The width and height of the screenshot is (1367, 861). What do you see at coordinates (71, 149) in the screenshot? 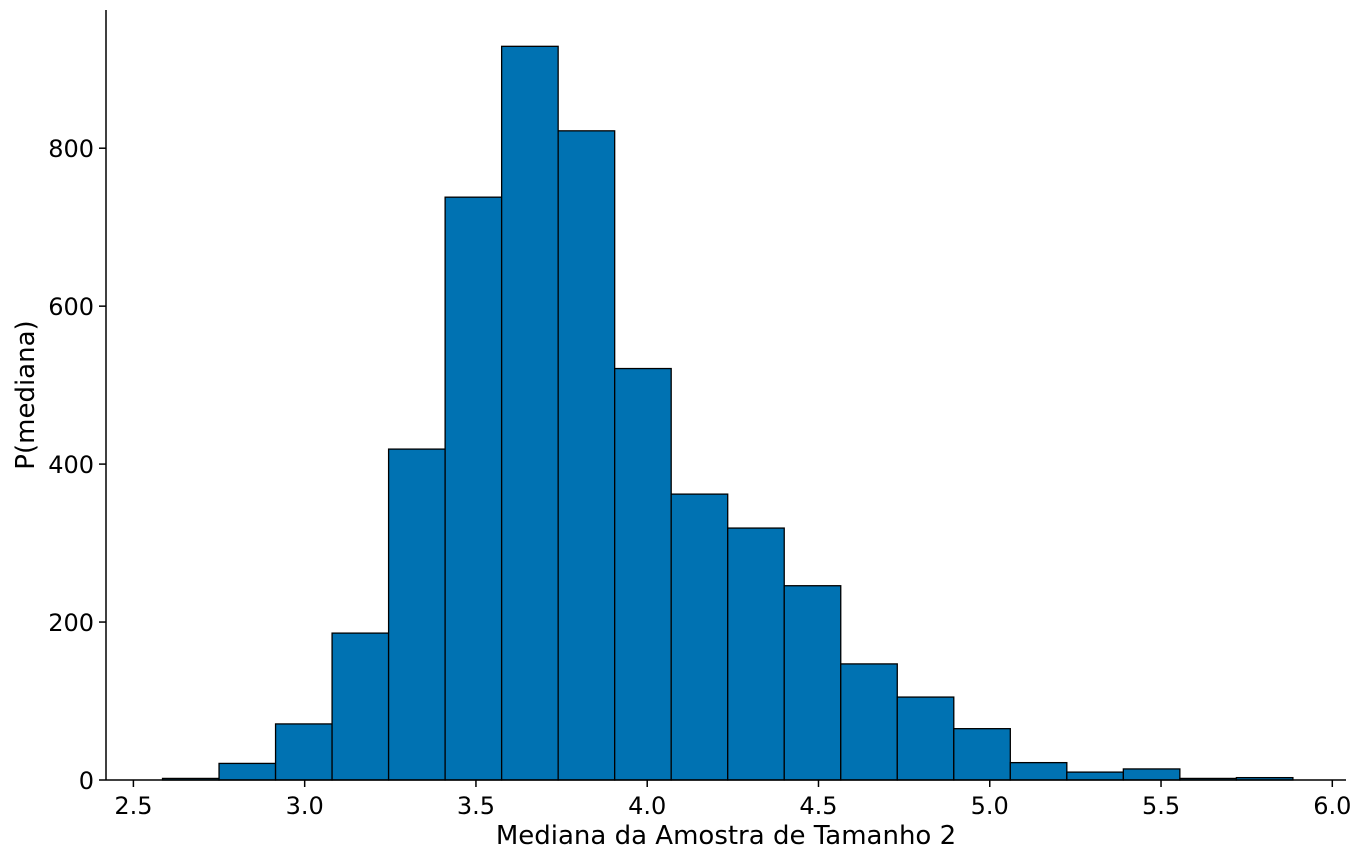
I see `y-tick-label: 800` at bounding box center [71, 149].